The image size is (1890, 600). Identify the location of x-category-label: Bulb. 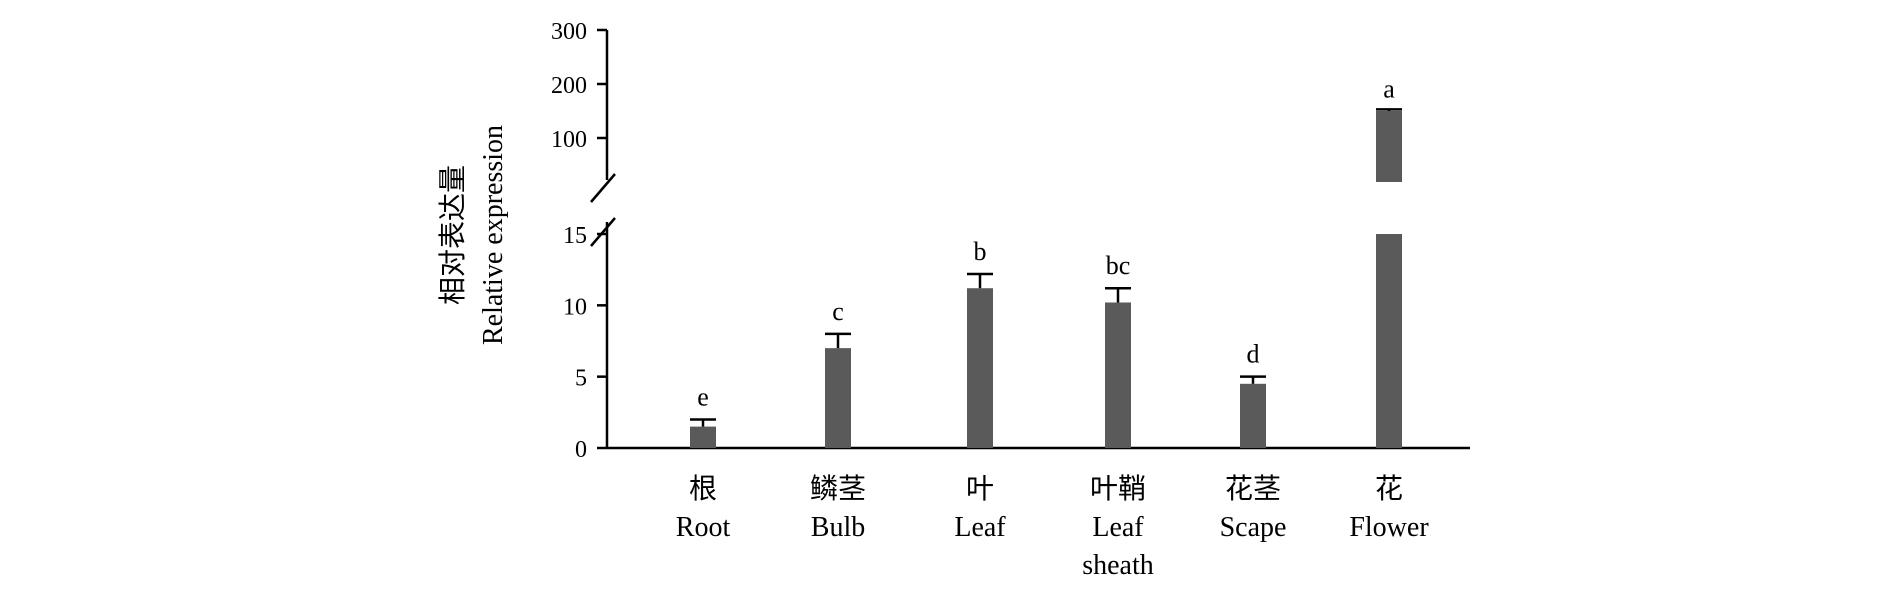
(838, 527).